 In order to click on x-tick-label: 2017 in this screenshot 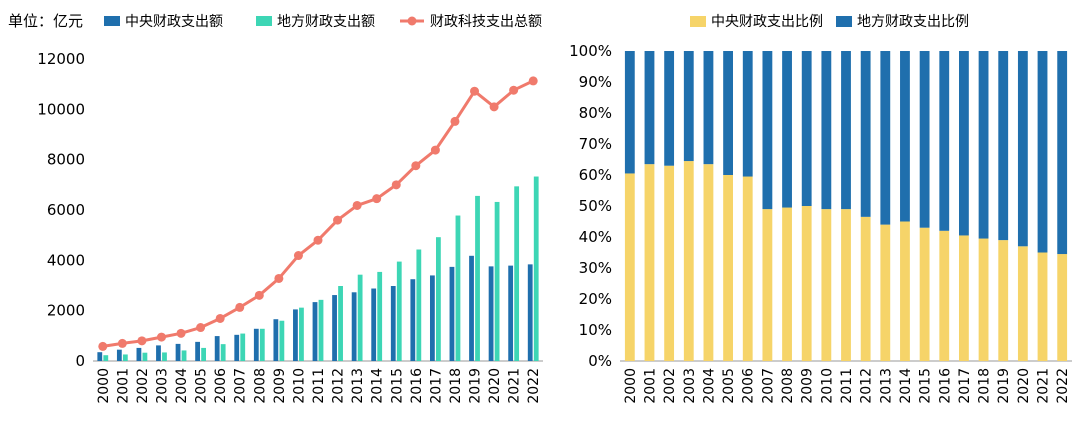, I will do `click(436, 386)`.